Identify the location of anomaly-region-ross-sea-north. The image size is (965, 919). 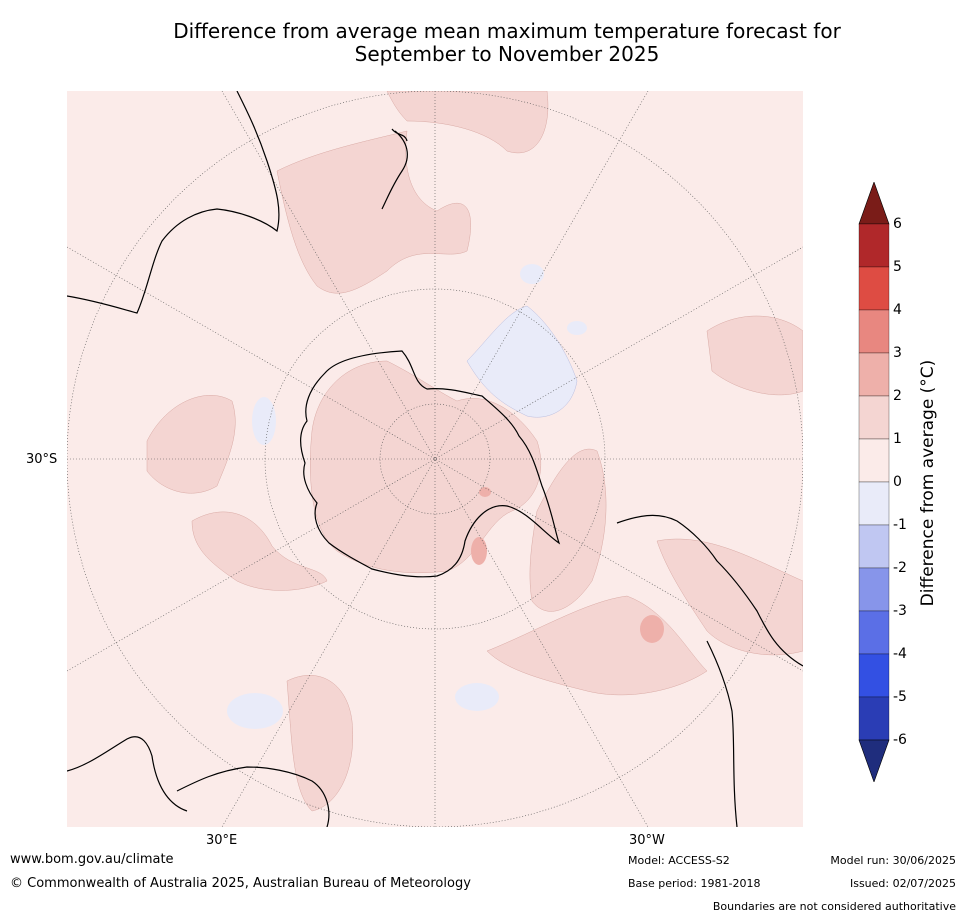
(467, 122).